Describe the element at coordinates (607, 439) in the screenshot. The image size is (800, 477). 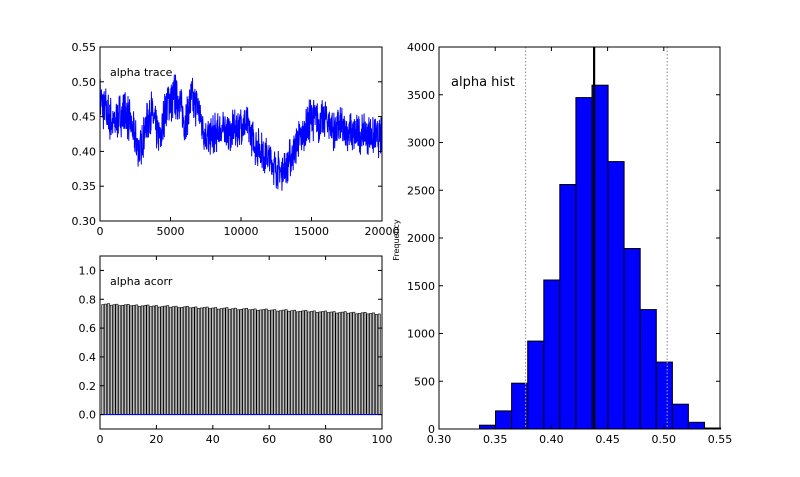
I see `x-tick-label: 0.45` at that location.